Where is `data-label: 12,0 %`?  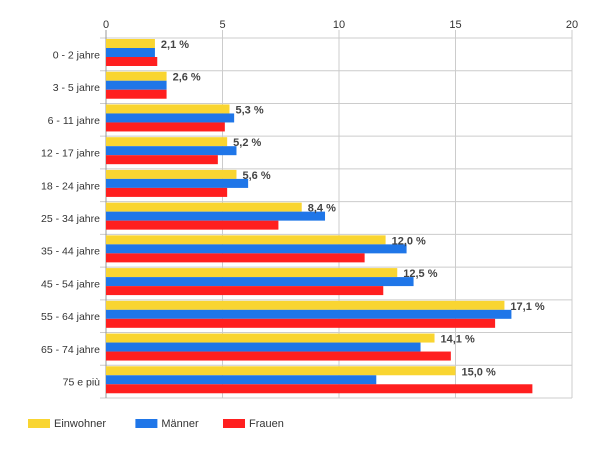
data-label: 12,0 % is located at coordinates (409, 241).